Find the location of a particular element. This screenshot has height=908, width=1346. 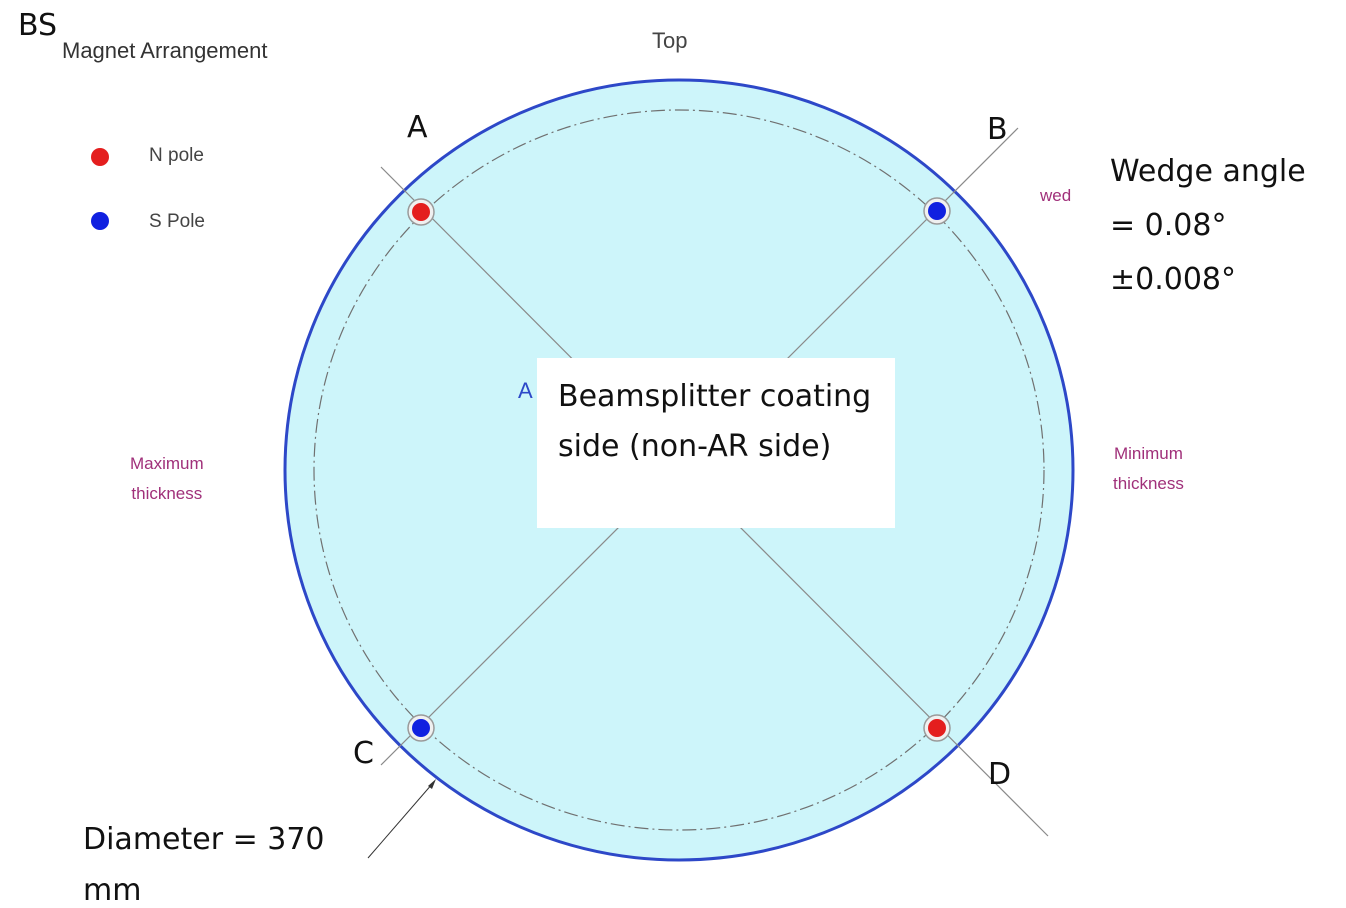

wedge-angle-annotation: Wedge angle = 0.08°±0.008° is located at coordinates (1208, 225).